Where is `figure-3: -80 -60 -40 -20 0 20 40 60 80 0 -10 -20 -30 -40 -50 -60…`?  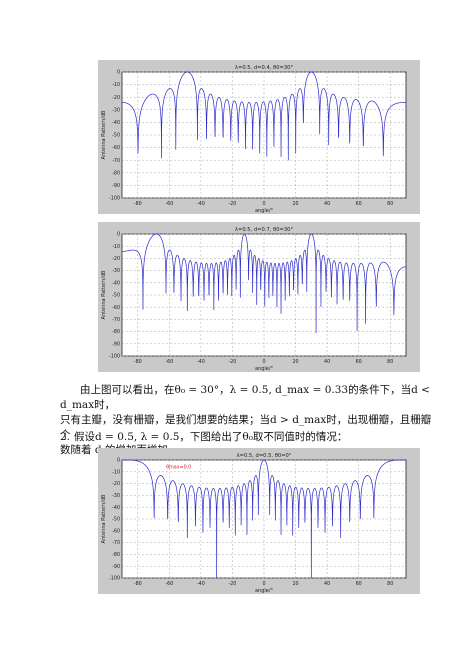
figure-3: -80 -60 -40 -20 0 20 40 60 80 0 -10 -20 -30 -40 -50 -60… is located at coordinates (259, 521).